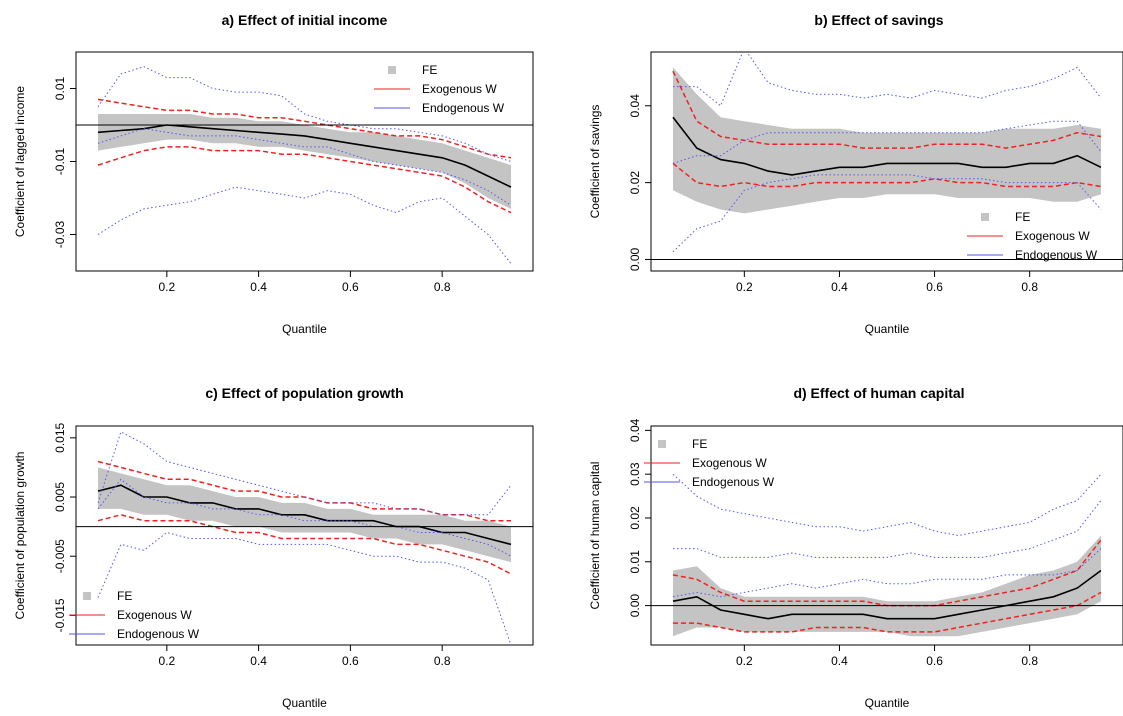  What do you see at coordinates (878, 20) in the screenshot?
I see `panel-title: b) Effect of savings` at bounding box center [878, 20].